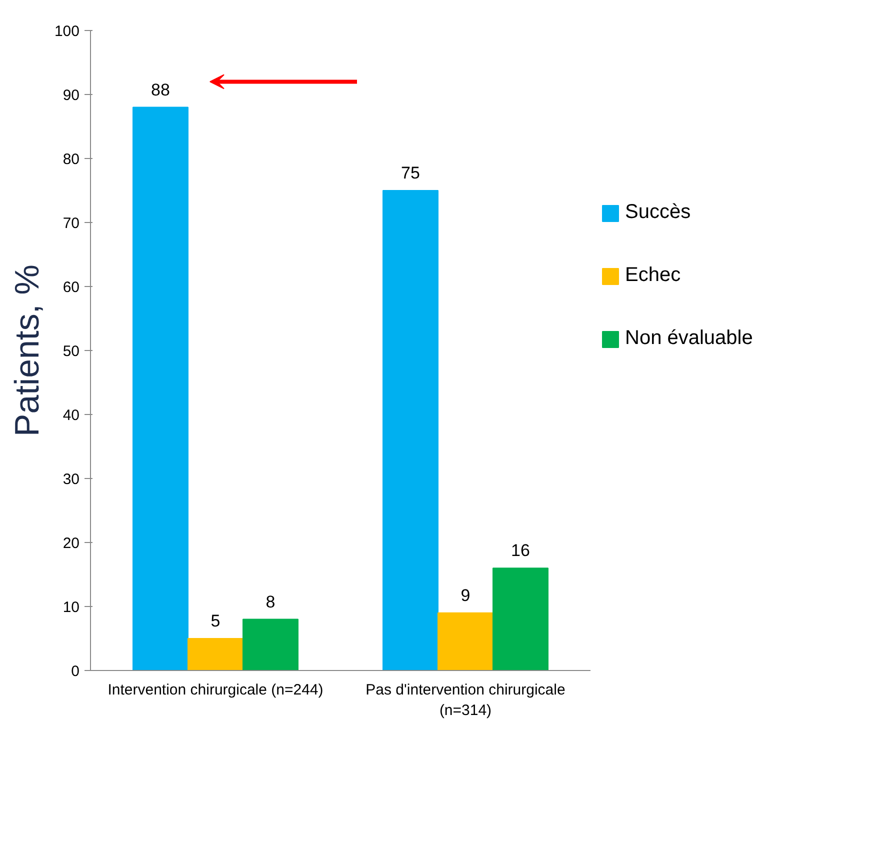 This screenshot has width=875, height=849. Describe the element at coordinates (71, 287) in the screenshot. I see `y-tick-label: 60` at that location.